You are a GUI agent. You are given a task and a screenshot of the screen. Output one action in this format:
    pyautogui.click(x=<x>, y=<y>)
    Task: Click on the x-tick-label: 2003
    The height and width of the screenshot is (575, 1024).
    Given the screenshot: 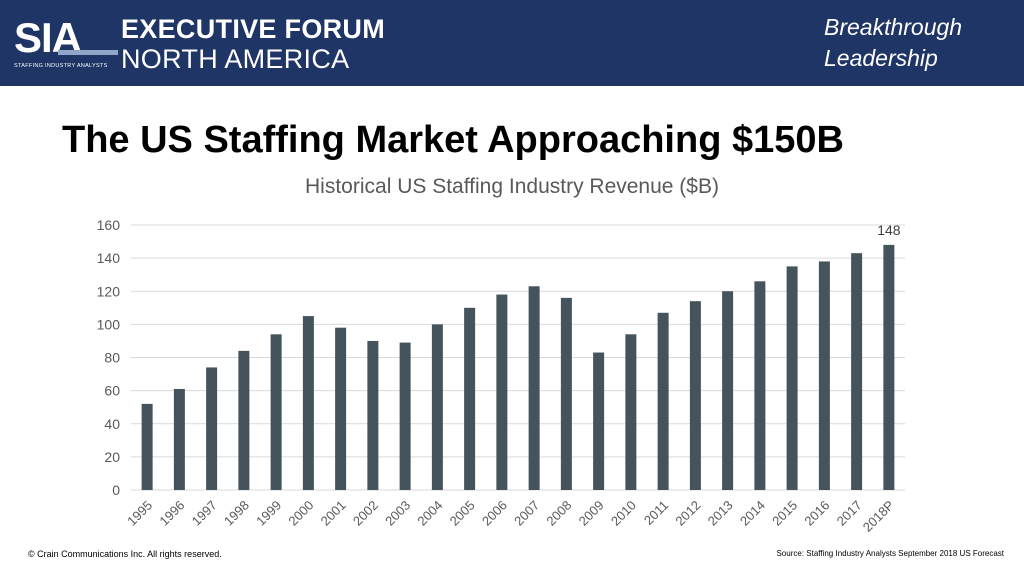 What is the action you would take?
    pyautogui.click(x=397, y=513)
    